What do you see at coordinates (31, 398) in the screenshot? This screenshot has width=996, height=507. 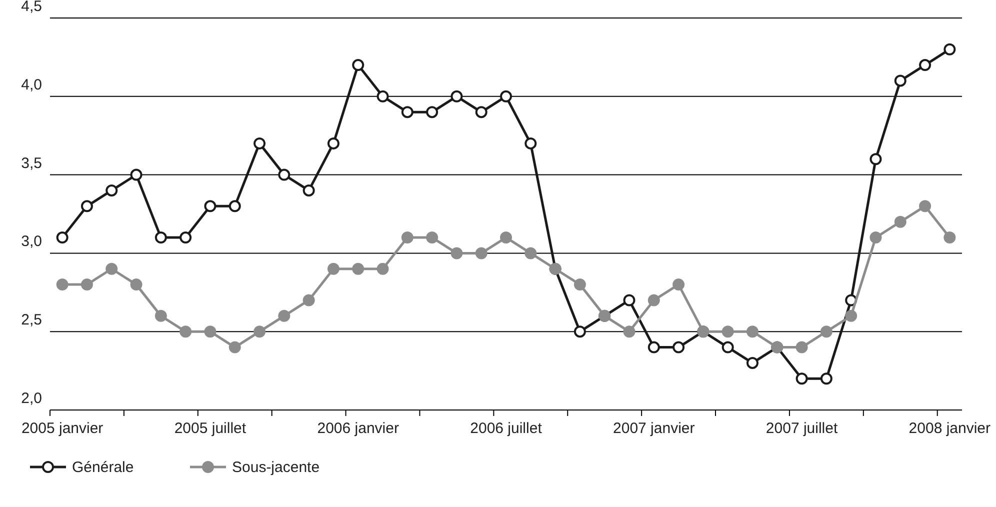 I see `y-tick-label: 2,0` at bounding box center [31, 398].